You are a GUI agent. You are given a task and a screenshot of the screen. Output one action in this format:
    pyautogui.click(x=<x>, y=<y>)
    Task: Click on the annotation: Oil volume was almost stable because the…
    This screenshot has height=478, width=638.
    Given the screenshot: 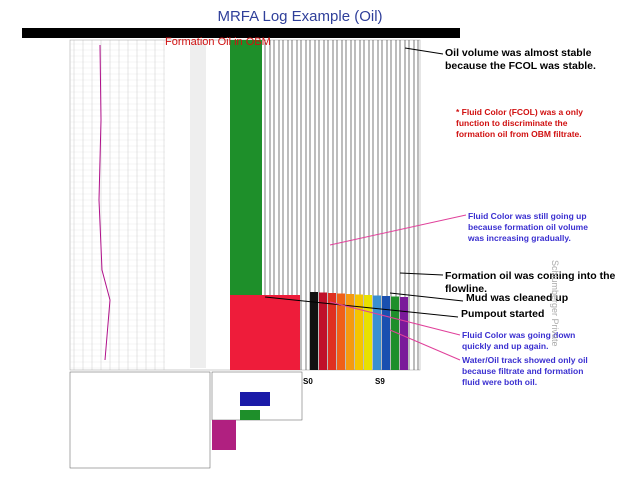 What is the action you would take?
    pyautogui.click(x=520, y=59)
    